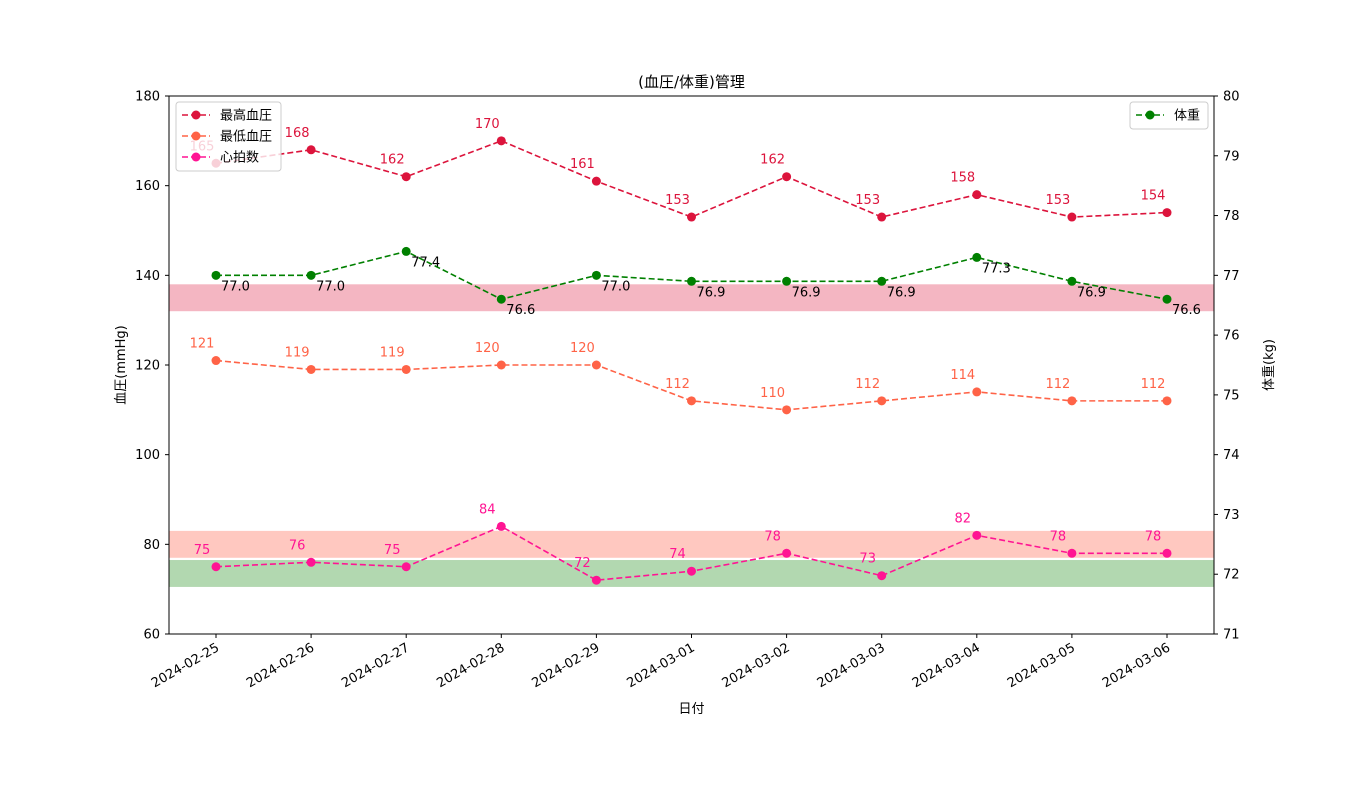 This screenshot has height=793, width=1349. Describe the element at coordinates (1231, 455) in the screenshot. I see `y-right-tick-label: 74` at that location.